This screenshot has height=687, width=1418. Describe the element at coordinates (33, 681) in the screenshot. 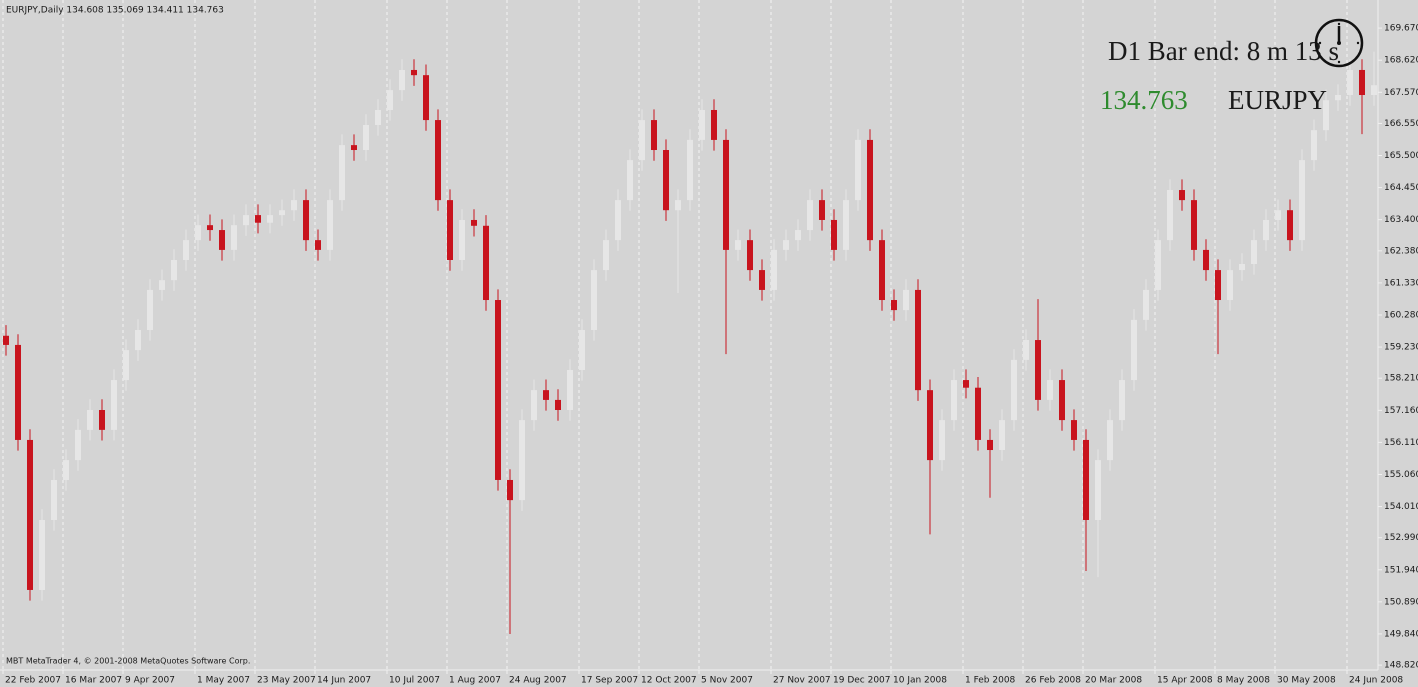

I see `x-tick-label: 22 Feb 2007` at that location.